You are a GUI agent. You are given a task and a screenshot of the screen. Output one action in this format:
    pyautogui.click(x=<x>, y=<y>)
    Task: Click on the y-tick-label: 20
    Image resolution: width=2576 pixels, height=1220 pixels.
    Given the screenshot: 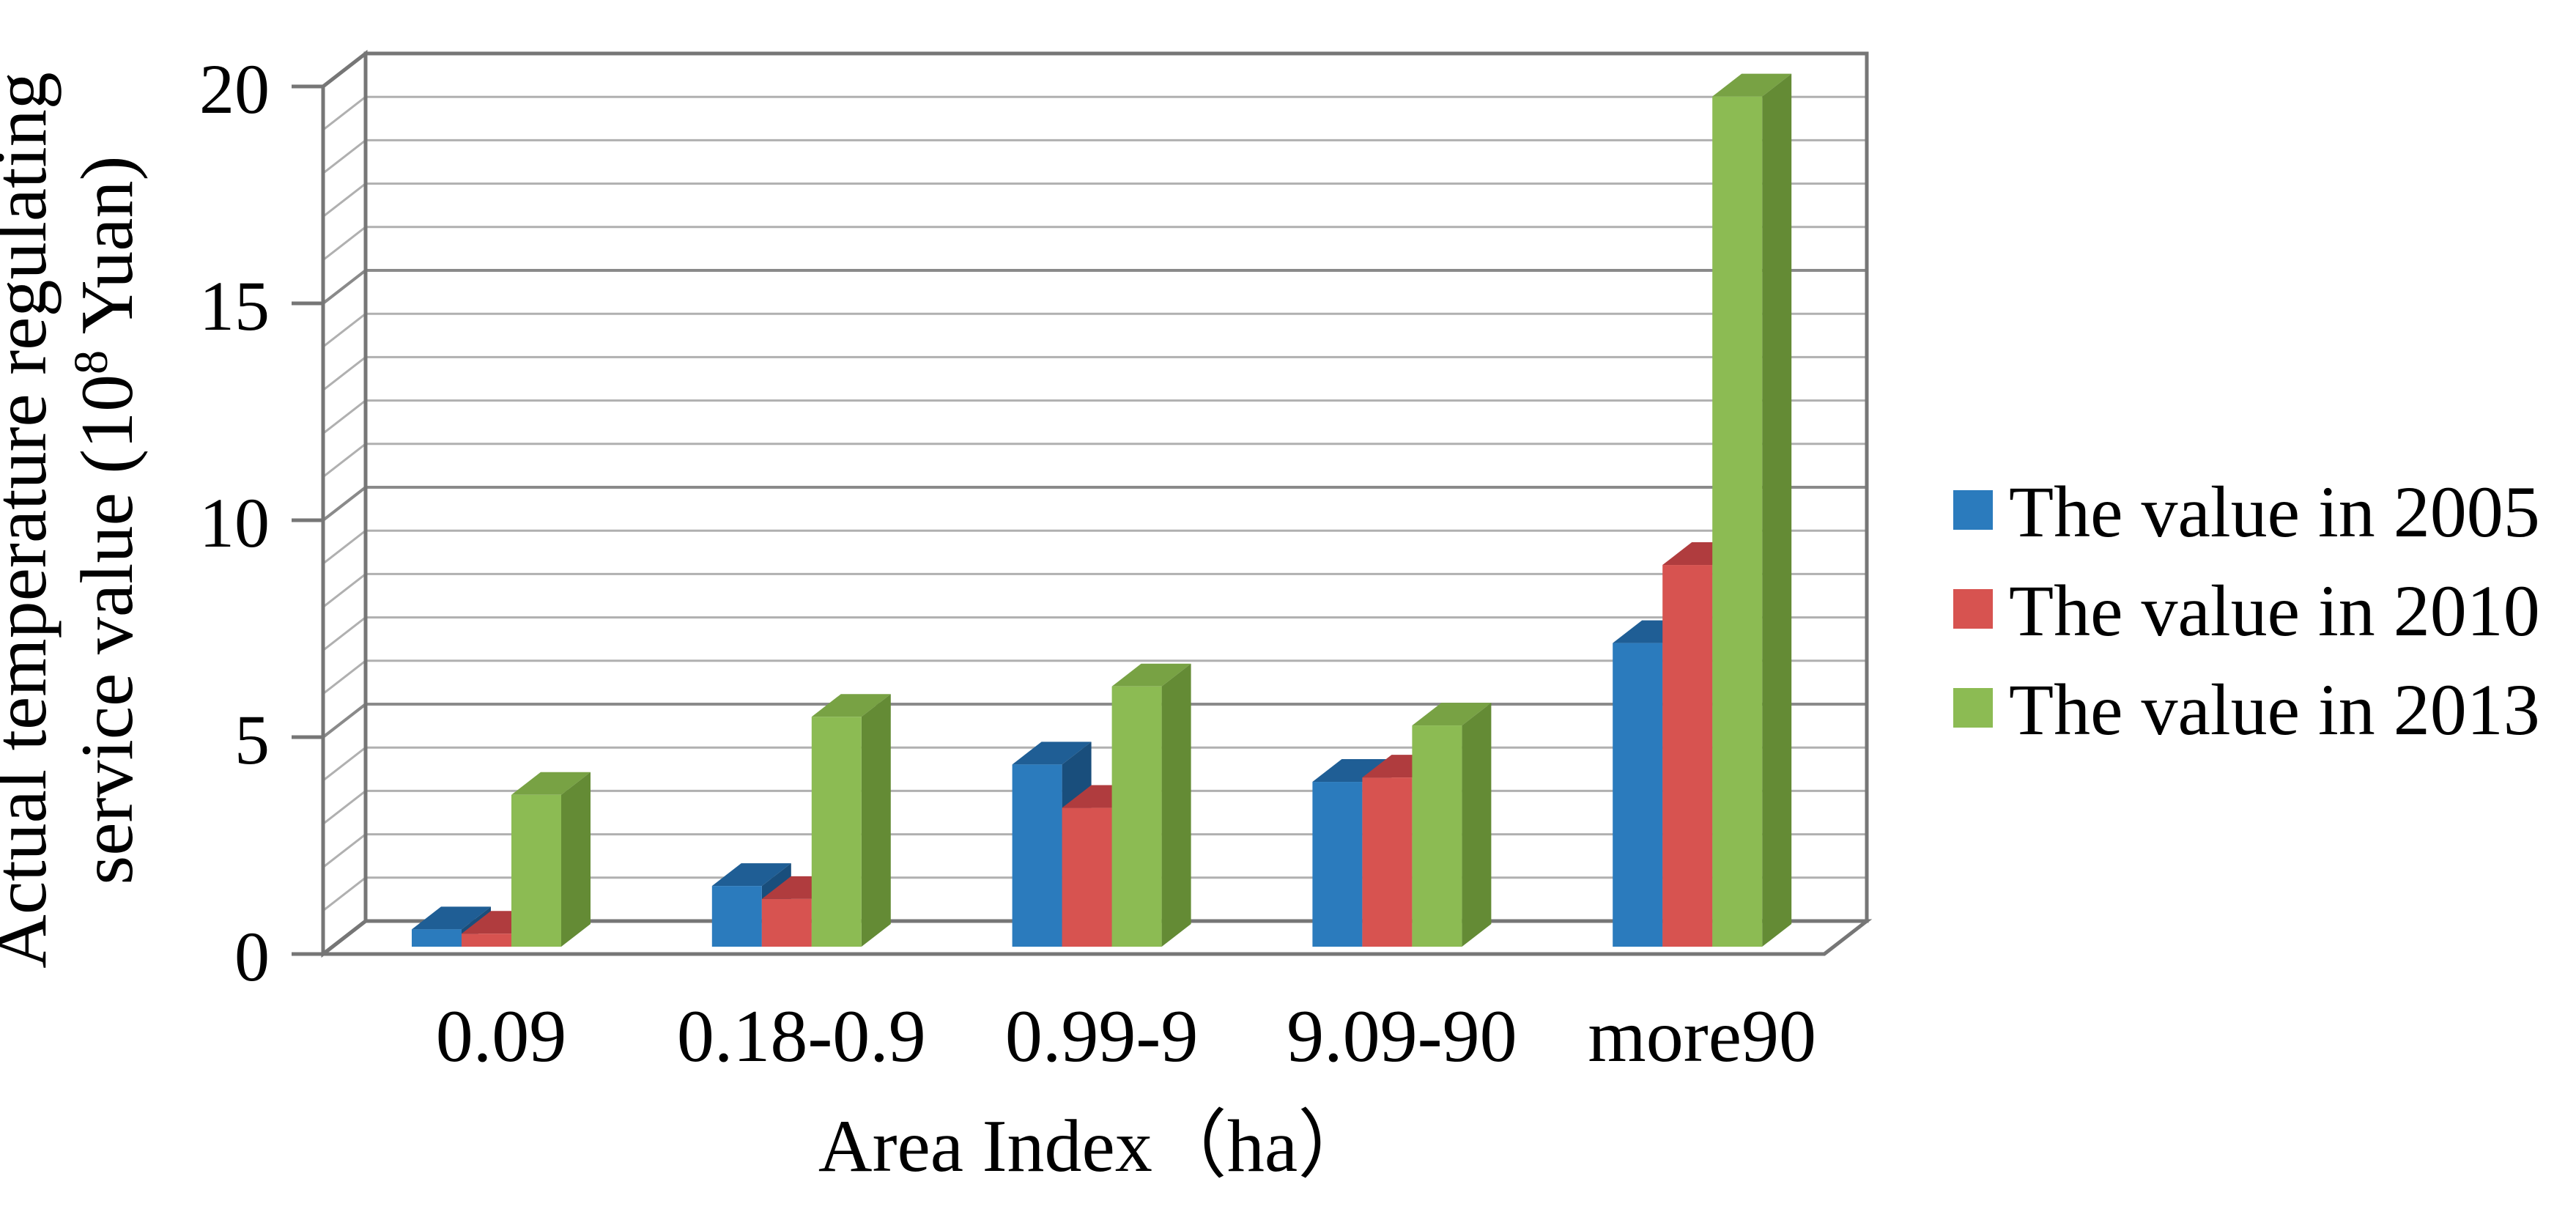 What is the action you would take?
    pyautogui.click(x=234, y=89)
    